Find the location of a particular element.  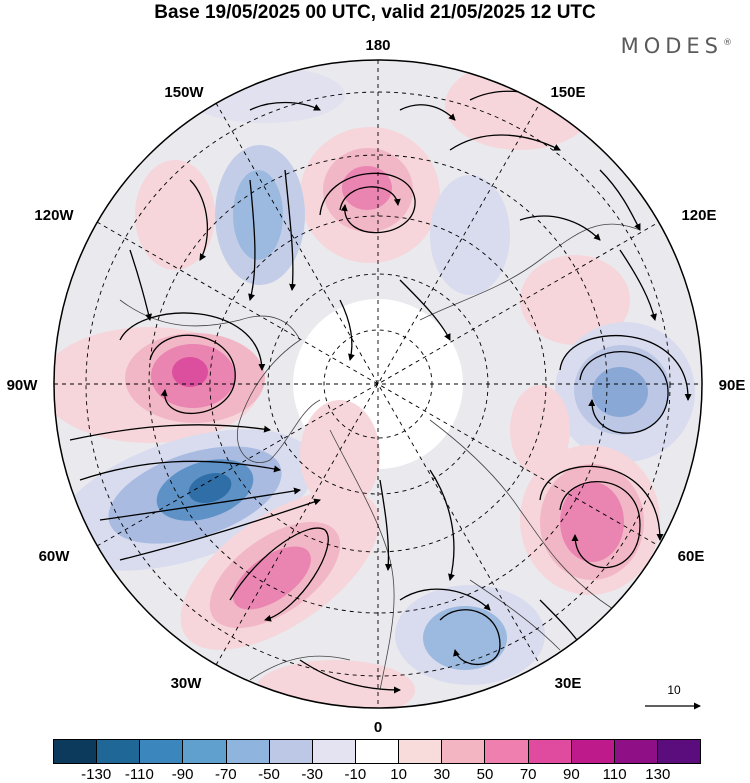

label-60e: 60E is located at coordinates (691, 556).